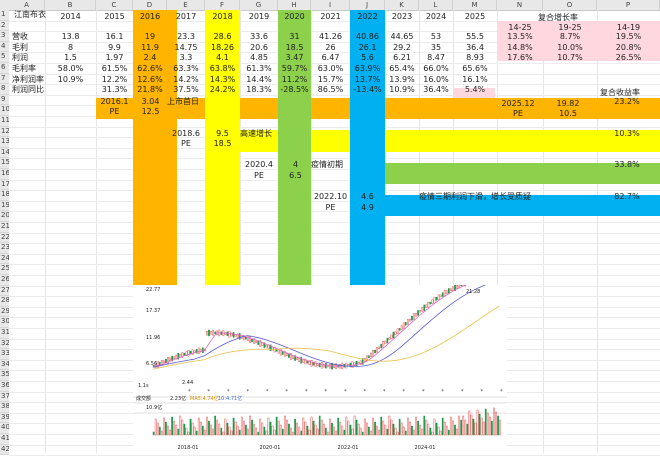 This screenshot has width=660, height=456. I want to click on row-header-3: 3, so click(4, 36).